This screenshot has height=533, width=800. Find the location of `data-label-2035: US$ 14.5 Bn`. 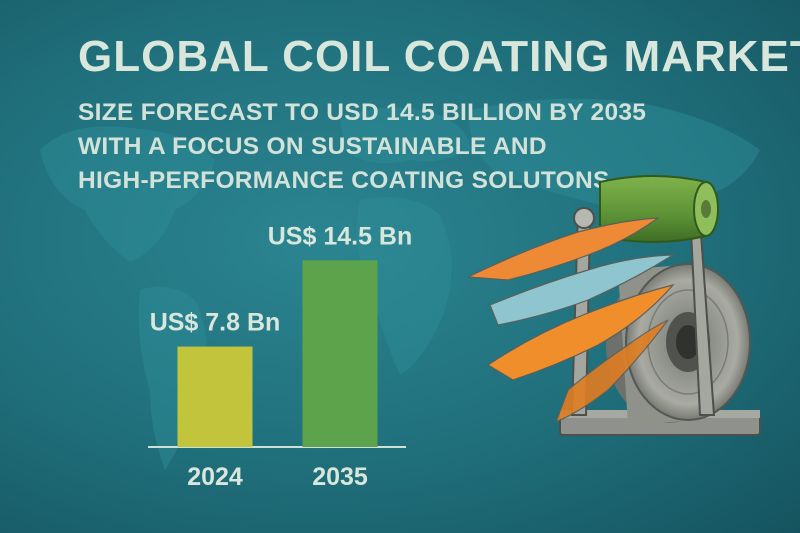

data-label-2035: US$ 14.5 Bn is located at coordinates (340, 236).